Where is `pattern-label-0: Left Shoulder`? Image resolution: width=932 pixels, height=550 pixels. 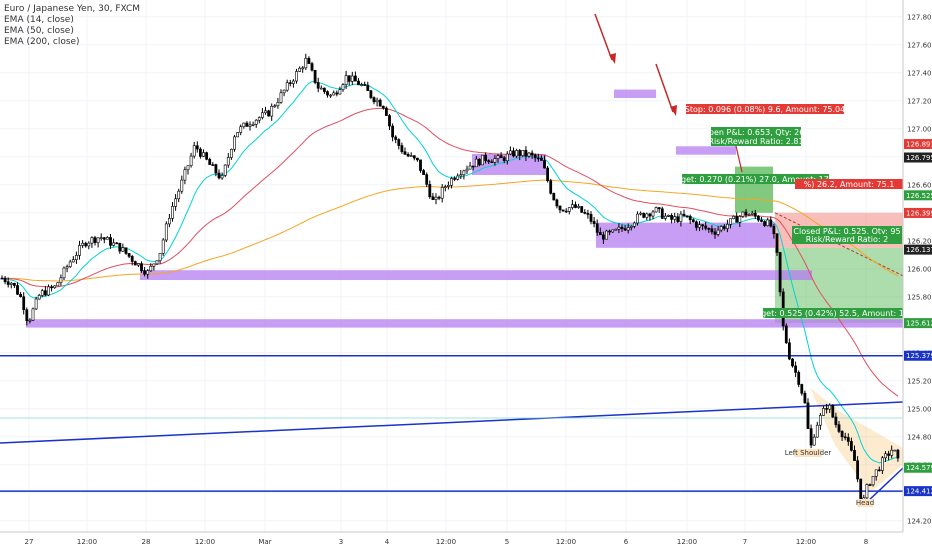 pattern-label-0: Left Shoulder is located at coordinates (808, 453).